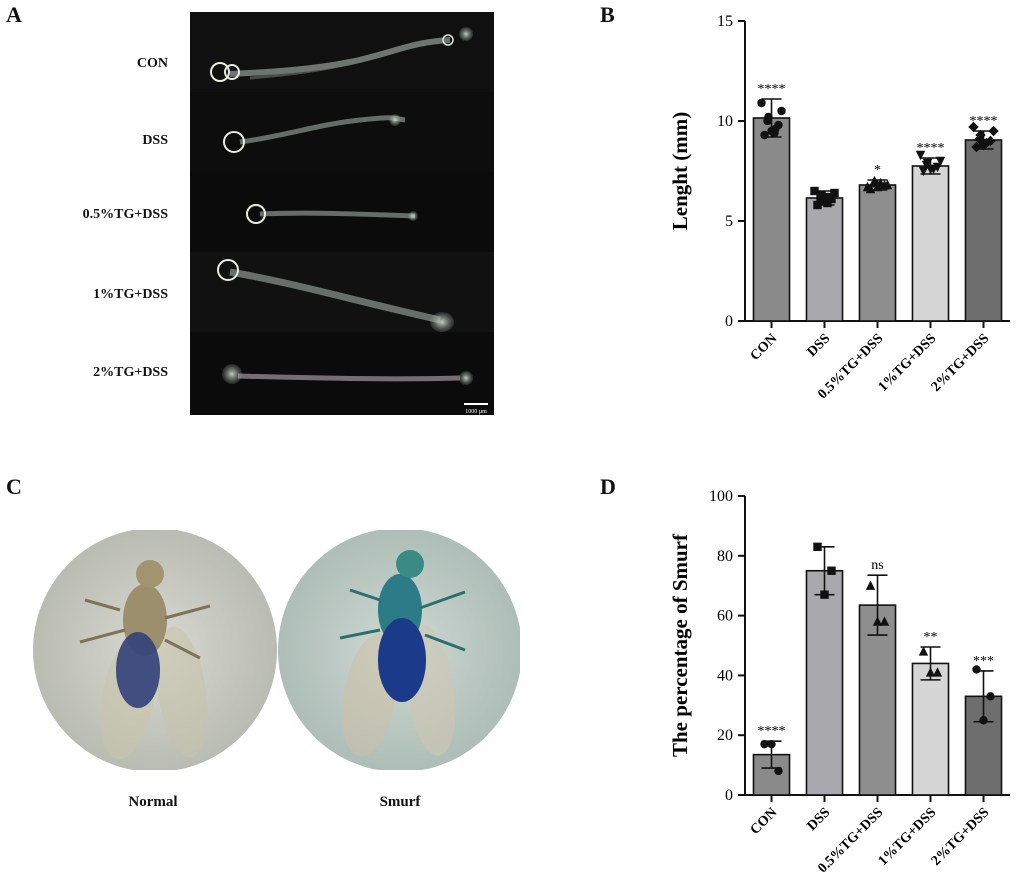 The width and height of the screenshot is (1031, 894). What do you see at coordinates (335, 295) in the screenshot?
I see `gut-1tg` at bounding box center [335, 295].